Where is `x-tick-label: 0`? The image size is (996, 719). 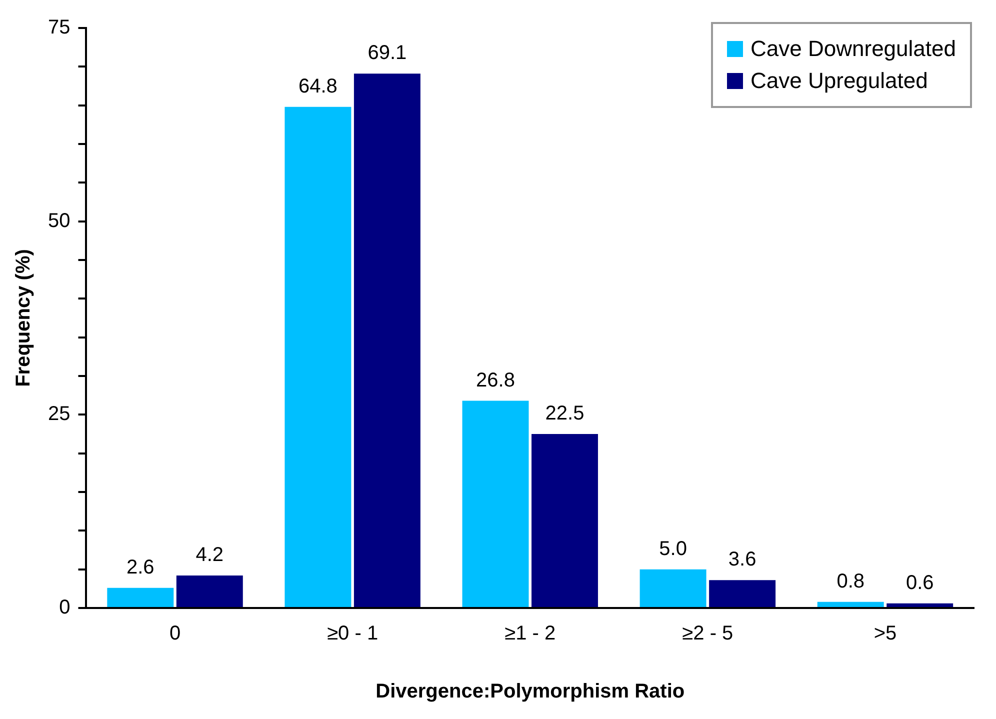
x-tick-label: 0 is located at coordinates (175, 633).